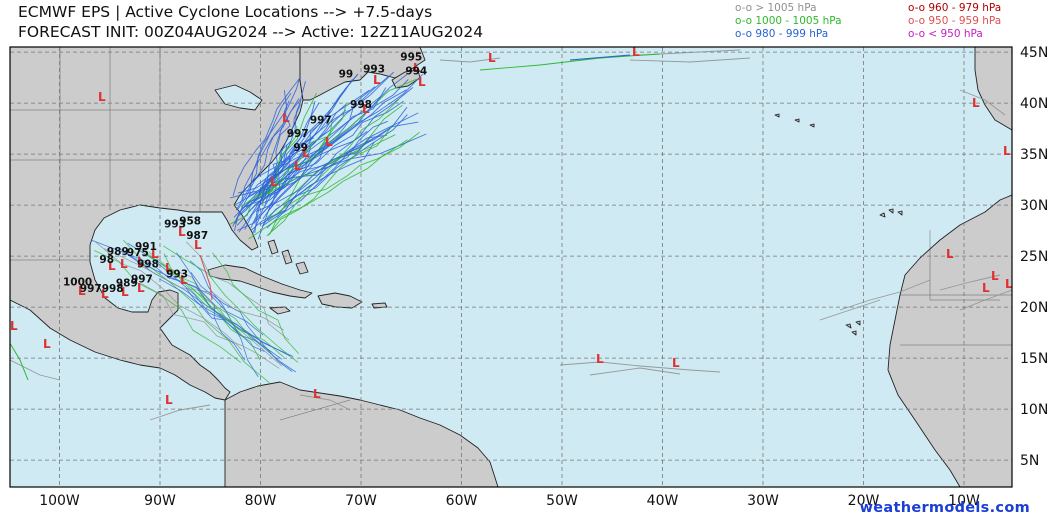 This screenshot has width=1050, height=525. Describe the element at coordinates (106, 260) in the screenshot. I see `pressure-label: 98` at that location.